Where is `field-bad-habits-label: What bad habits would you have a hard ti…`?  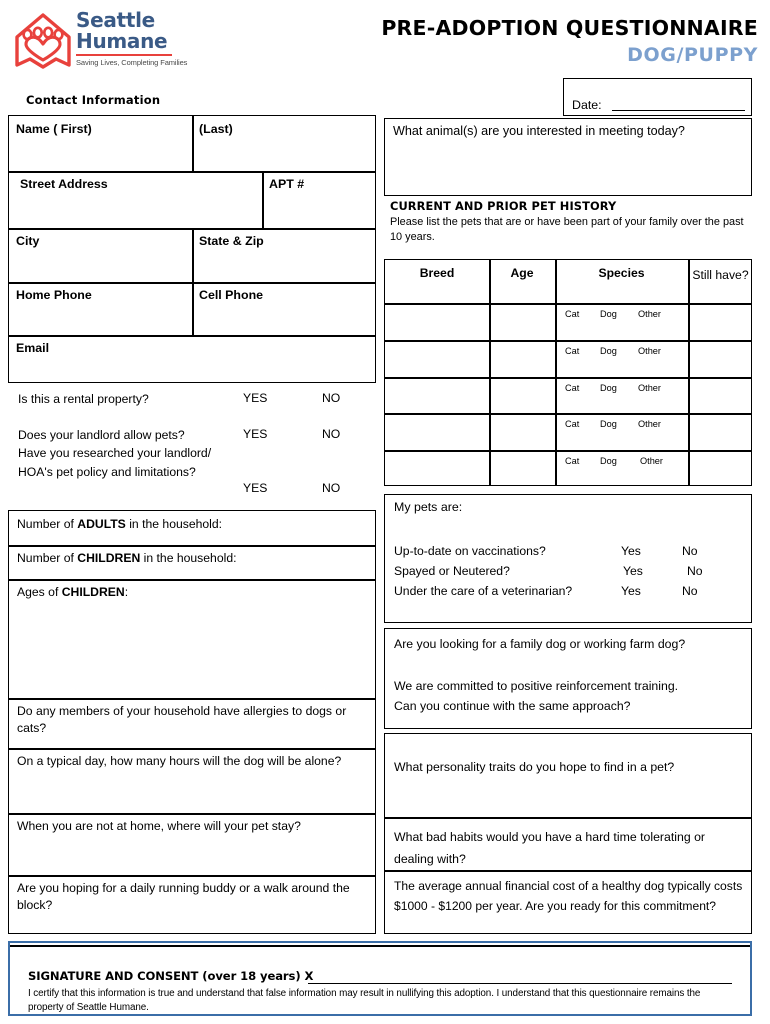 field-bad-habits-label: What bad habits would you have a hard ti… is located at coordinates (550, 848).